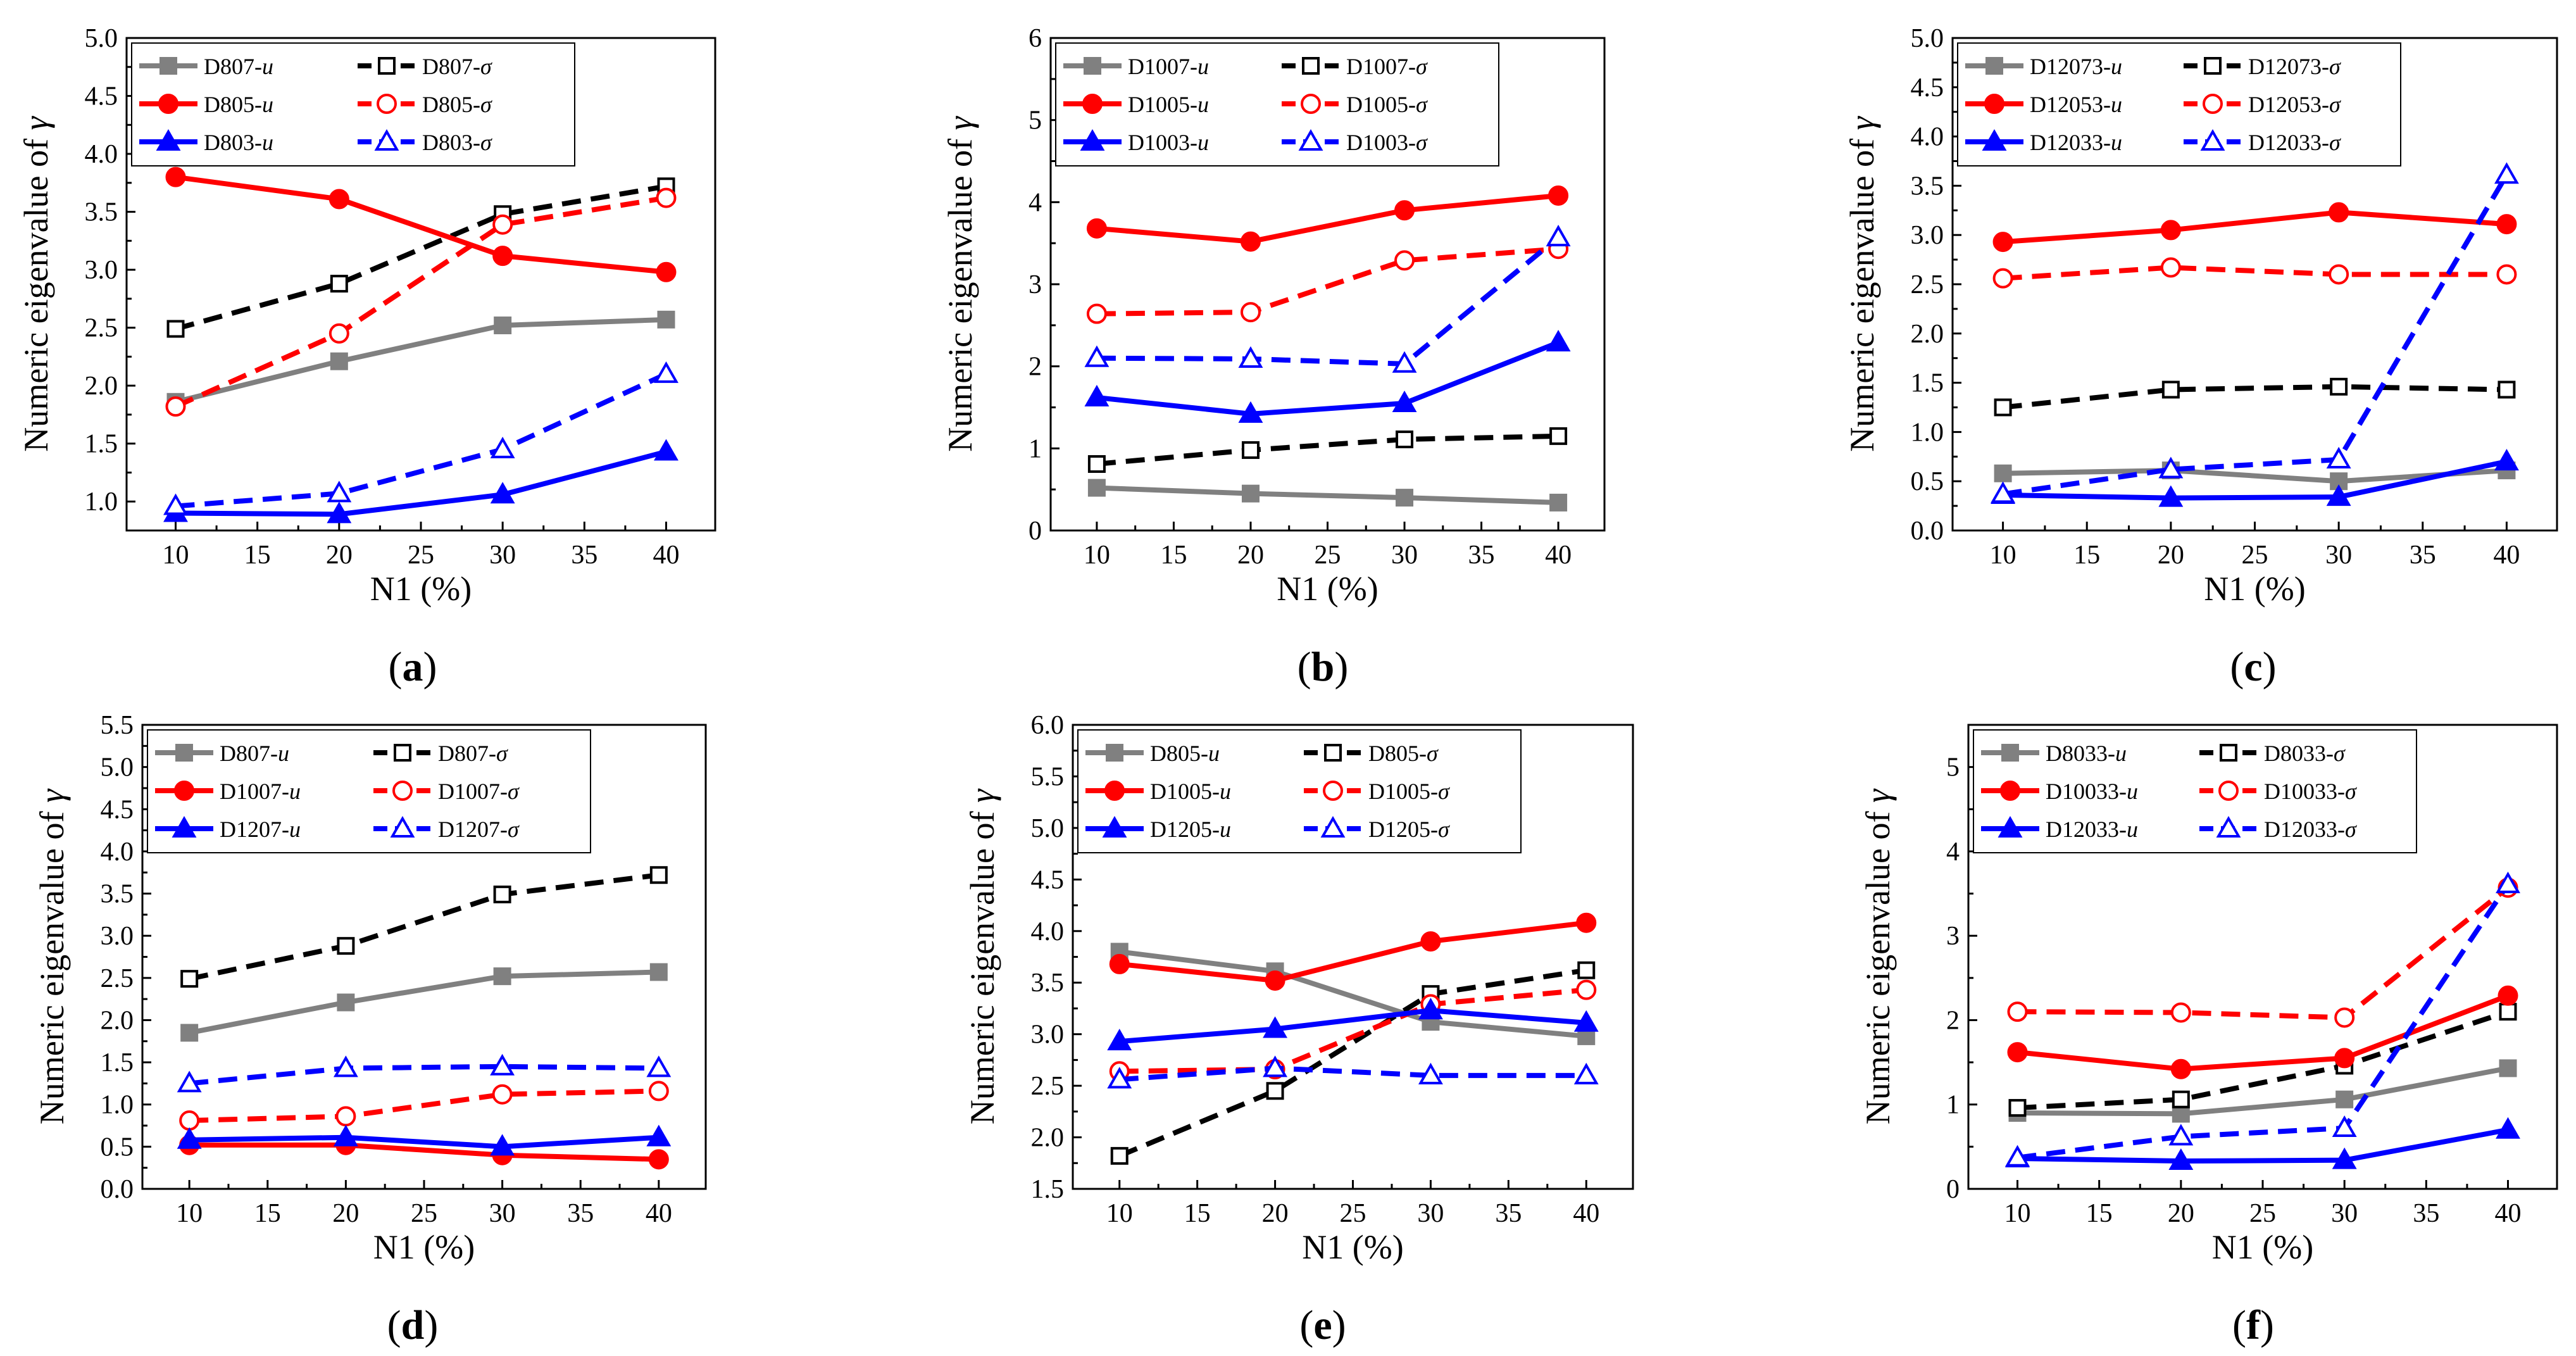 This screenshot has height=1356, width=2576. Describe the element at coordinates (1048, 725) in the screenshot. I see `y-tick-label: 6.0` at that location.